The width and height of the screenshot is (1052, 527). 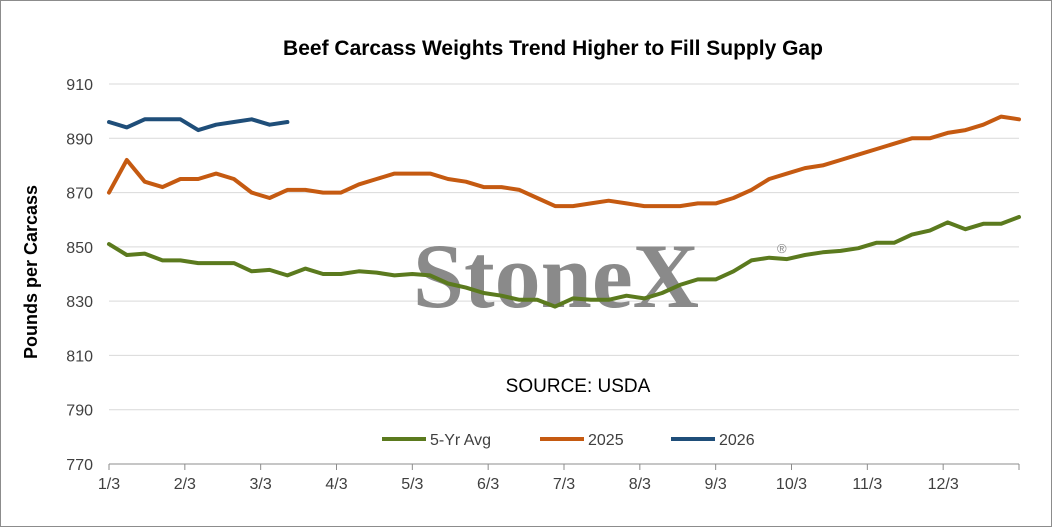 I want to click on y-tick-label: 810, so click(x=79, y=356).